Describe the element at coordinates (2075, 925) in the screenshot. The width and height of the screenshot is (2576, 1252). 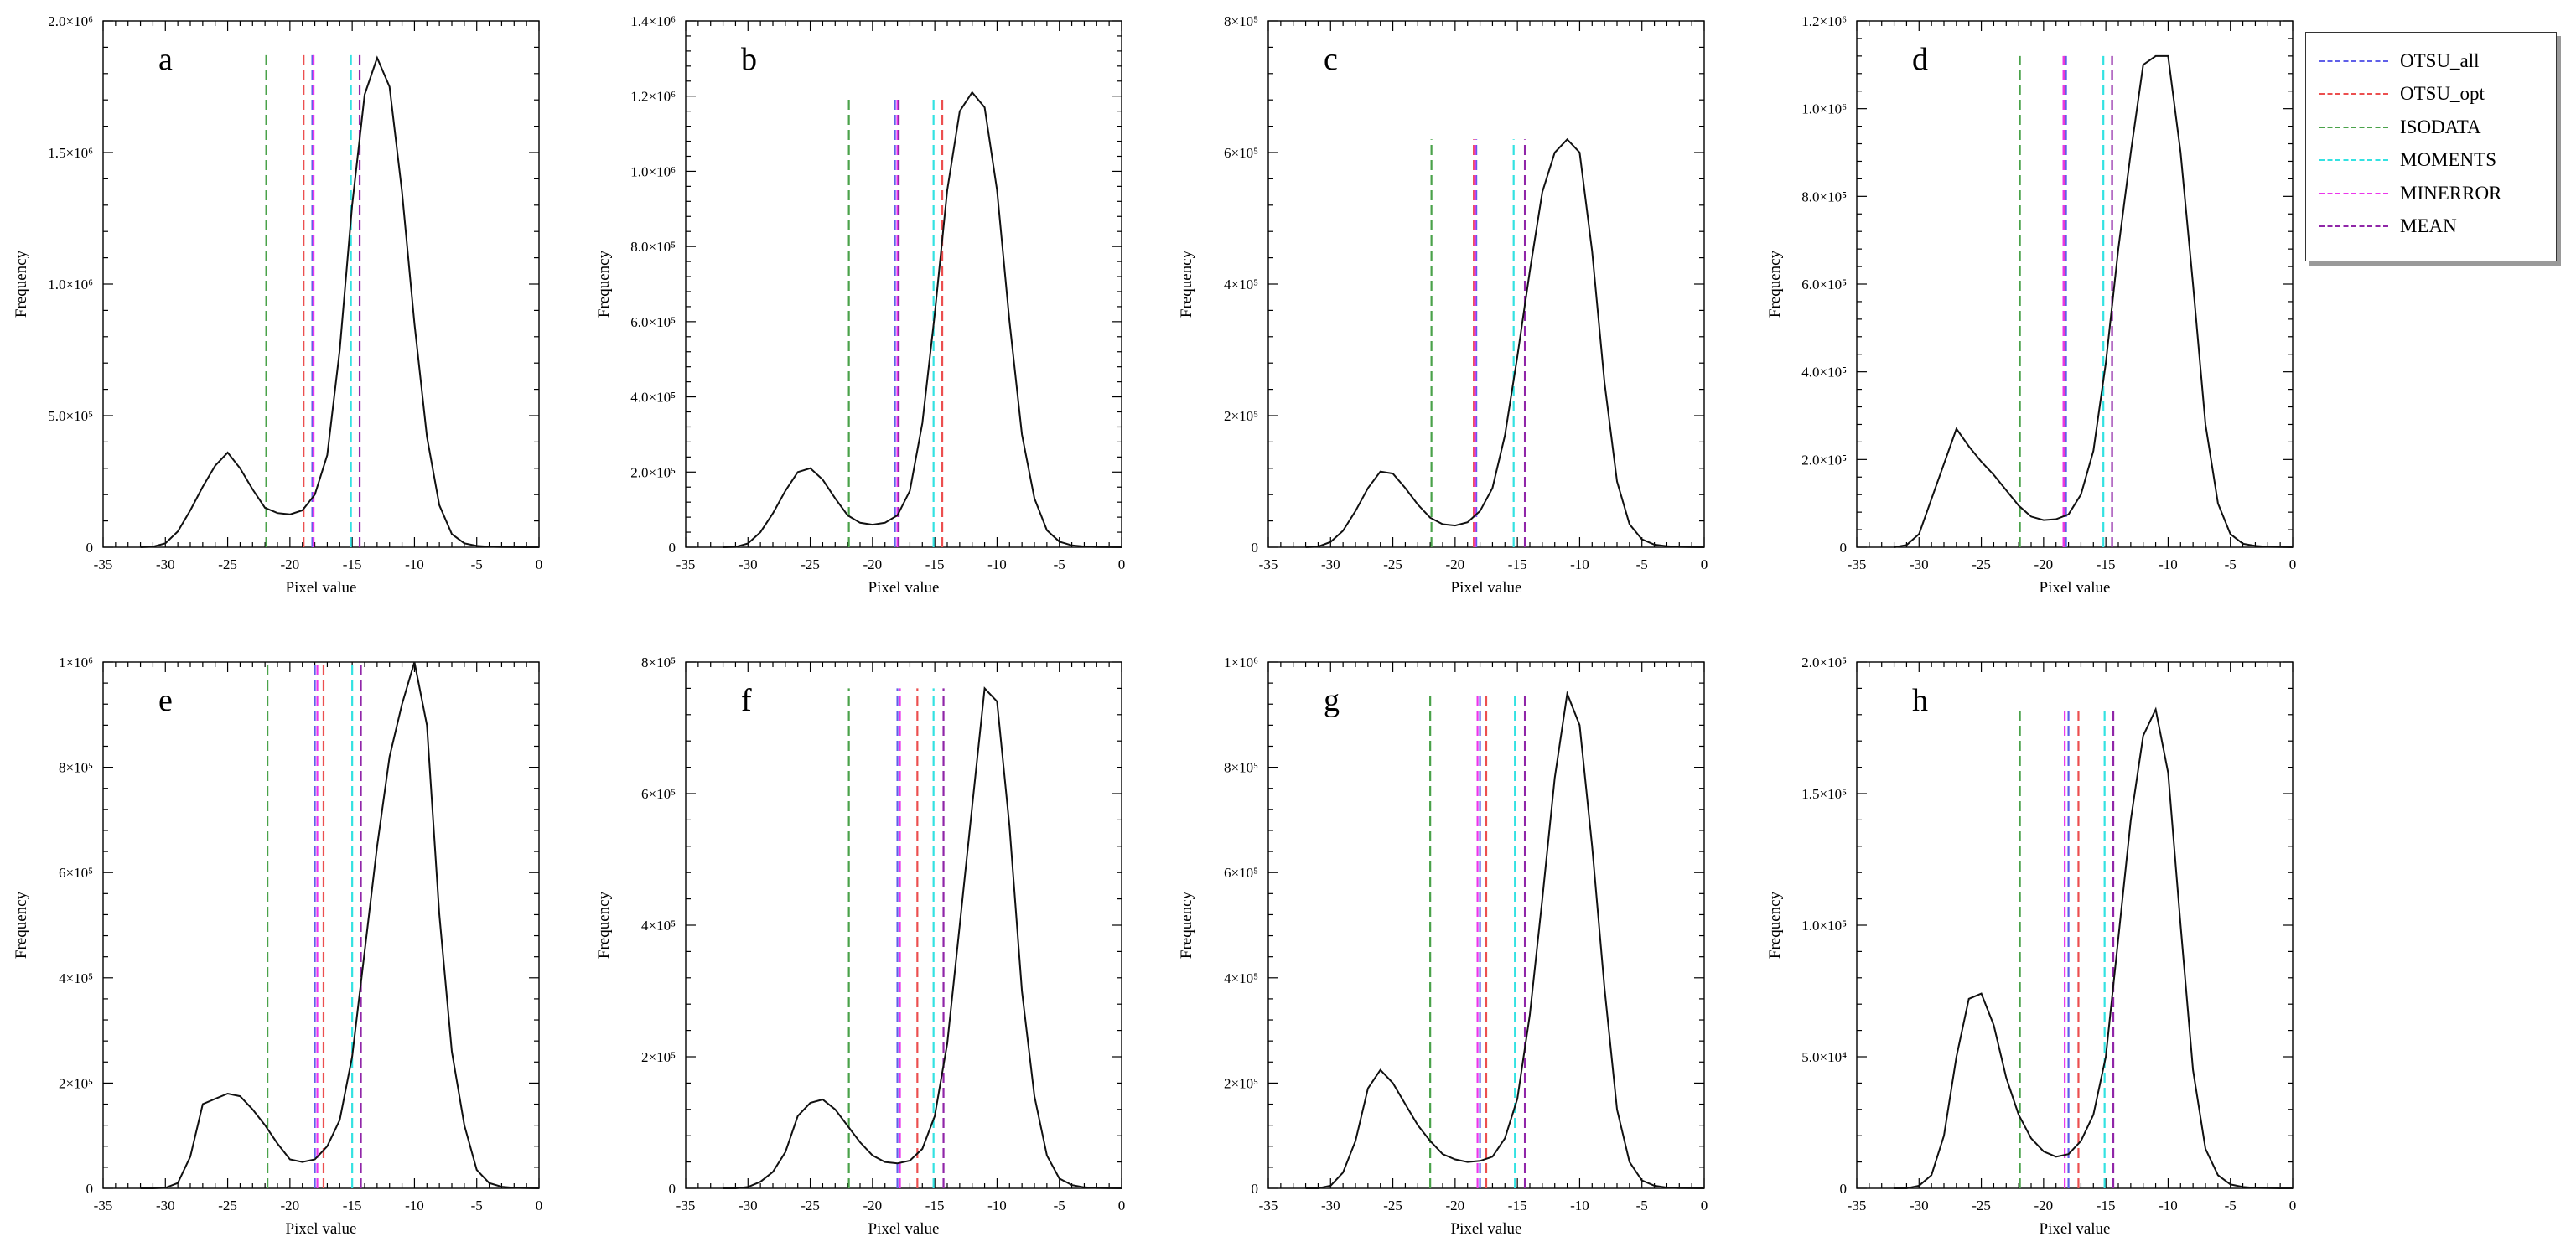
I see `plot-frame` at that location.